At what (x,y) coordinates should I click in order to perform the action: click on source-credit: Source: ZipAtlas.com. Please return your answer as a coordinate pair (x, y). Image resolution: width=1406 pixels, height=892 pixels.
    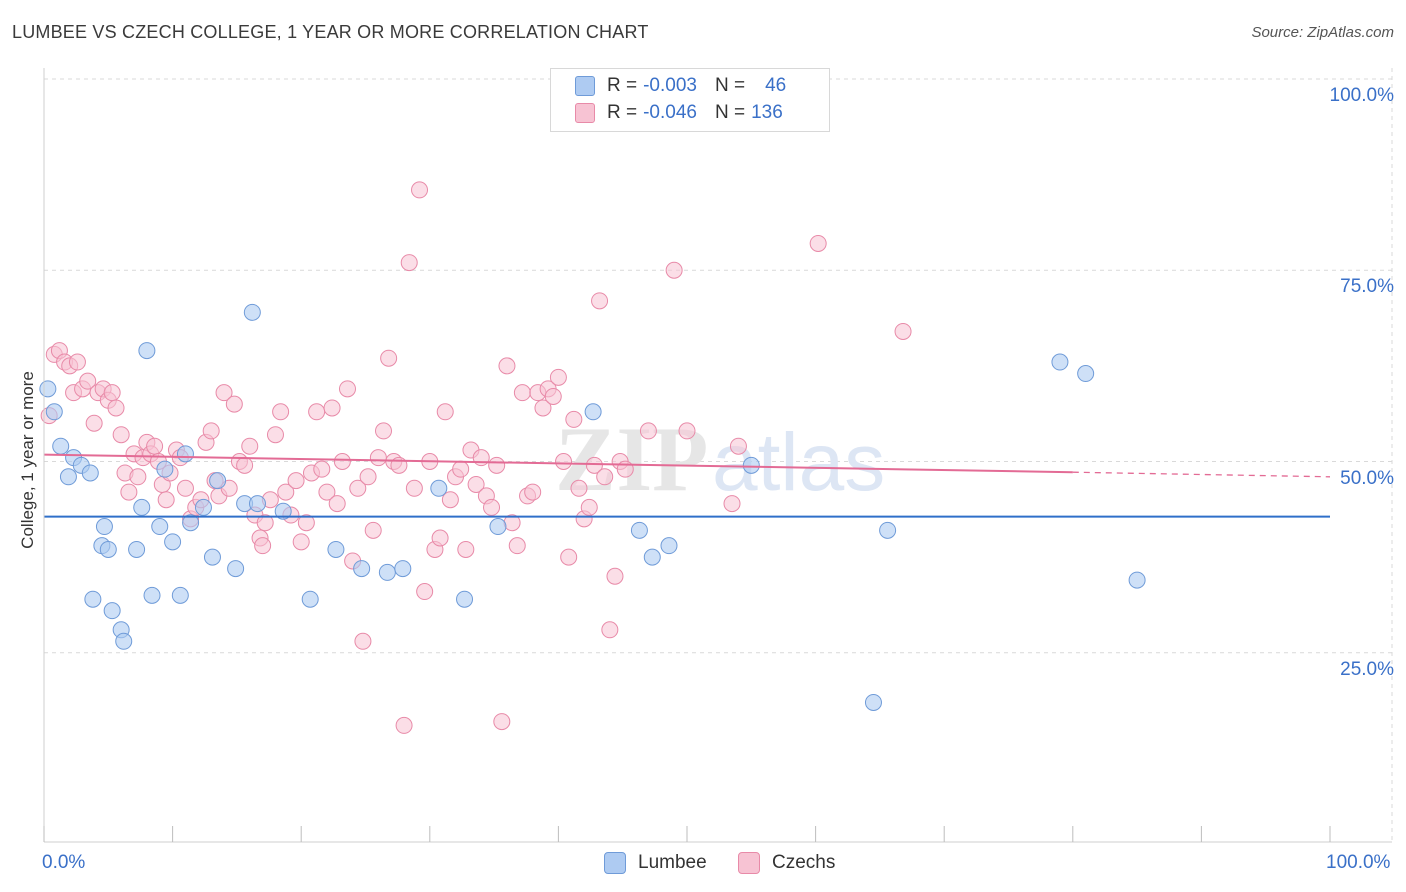
    Looking at the image, I should click on (1322, 32).